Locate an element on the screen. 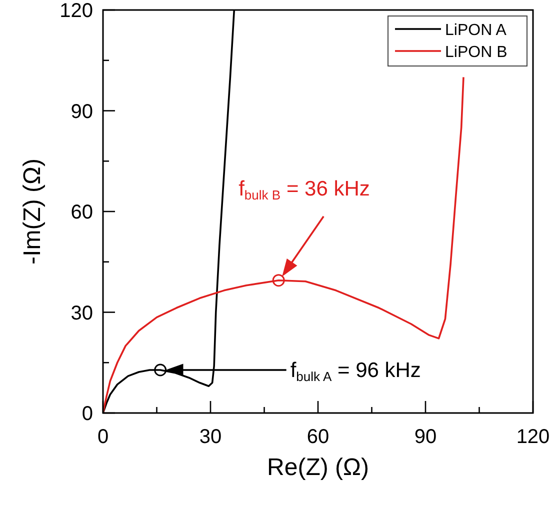  y-tick-label: 90 is located at coordinates (81, 111).